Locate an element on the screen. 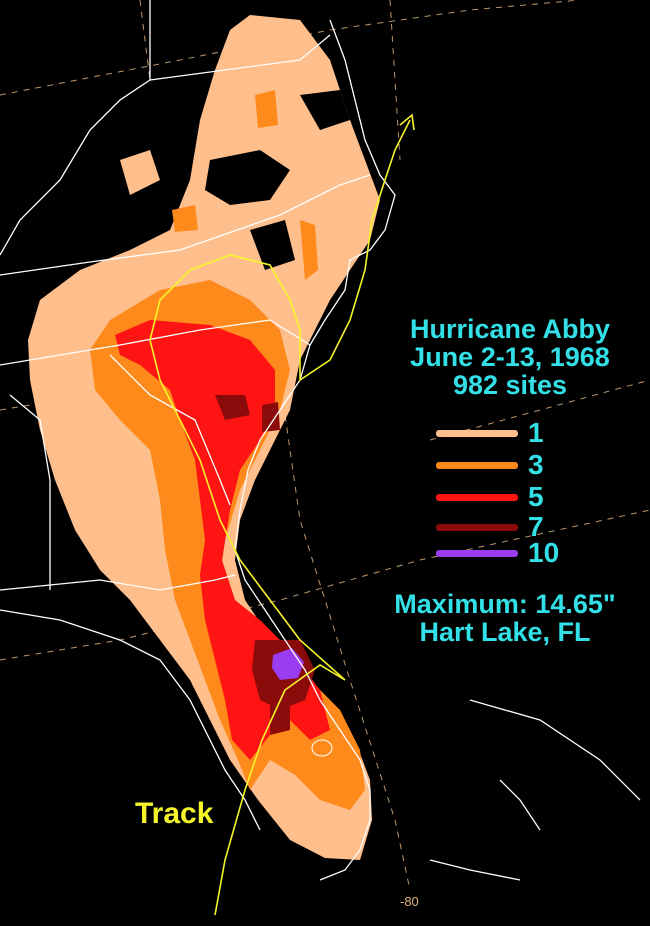  lake-okeechobee is located at coordinates (322, 748).